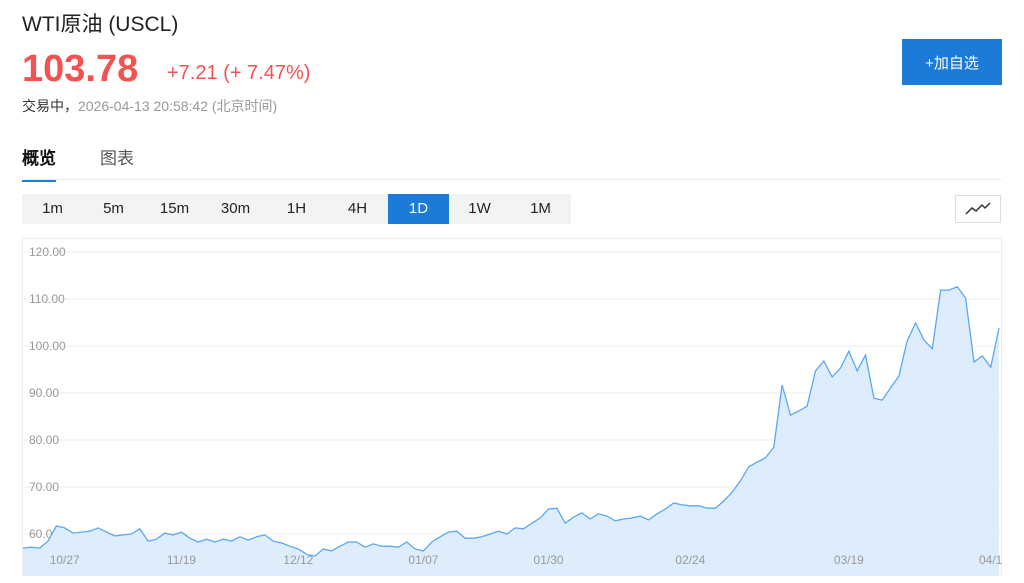 The width and height of the screenshot is (1024, 583). I want to click on period-5m: 5m, so click(113, 208).